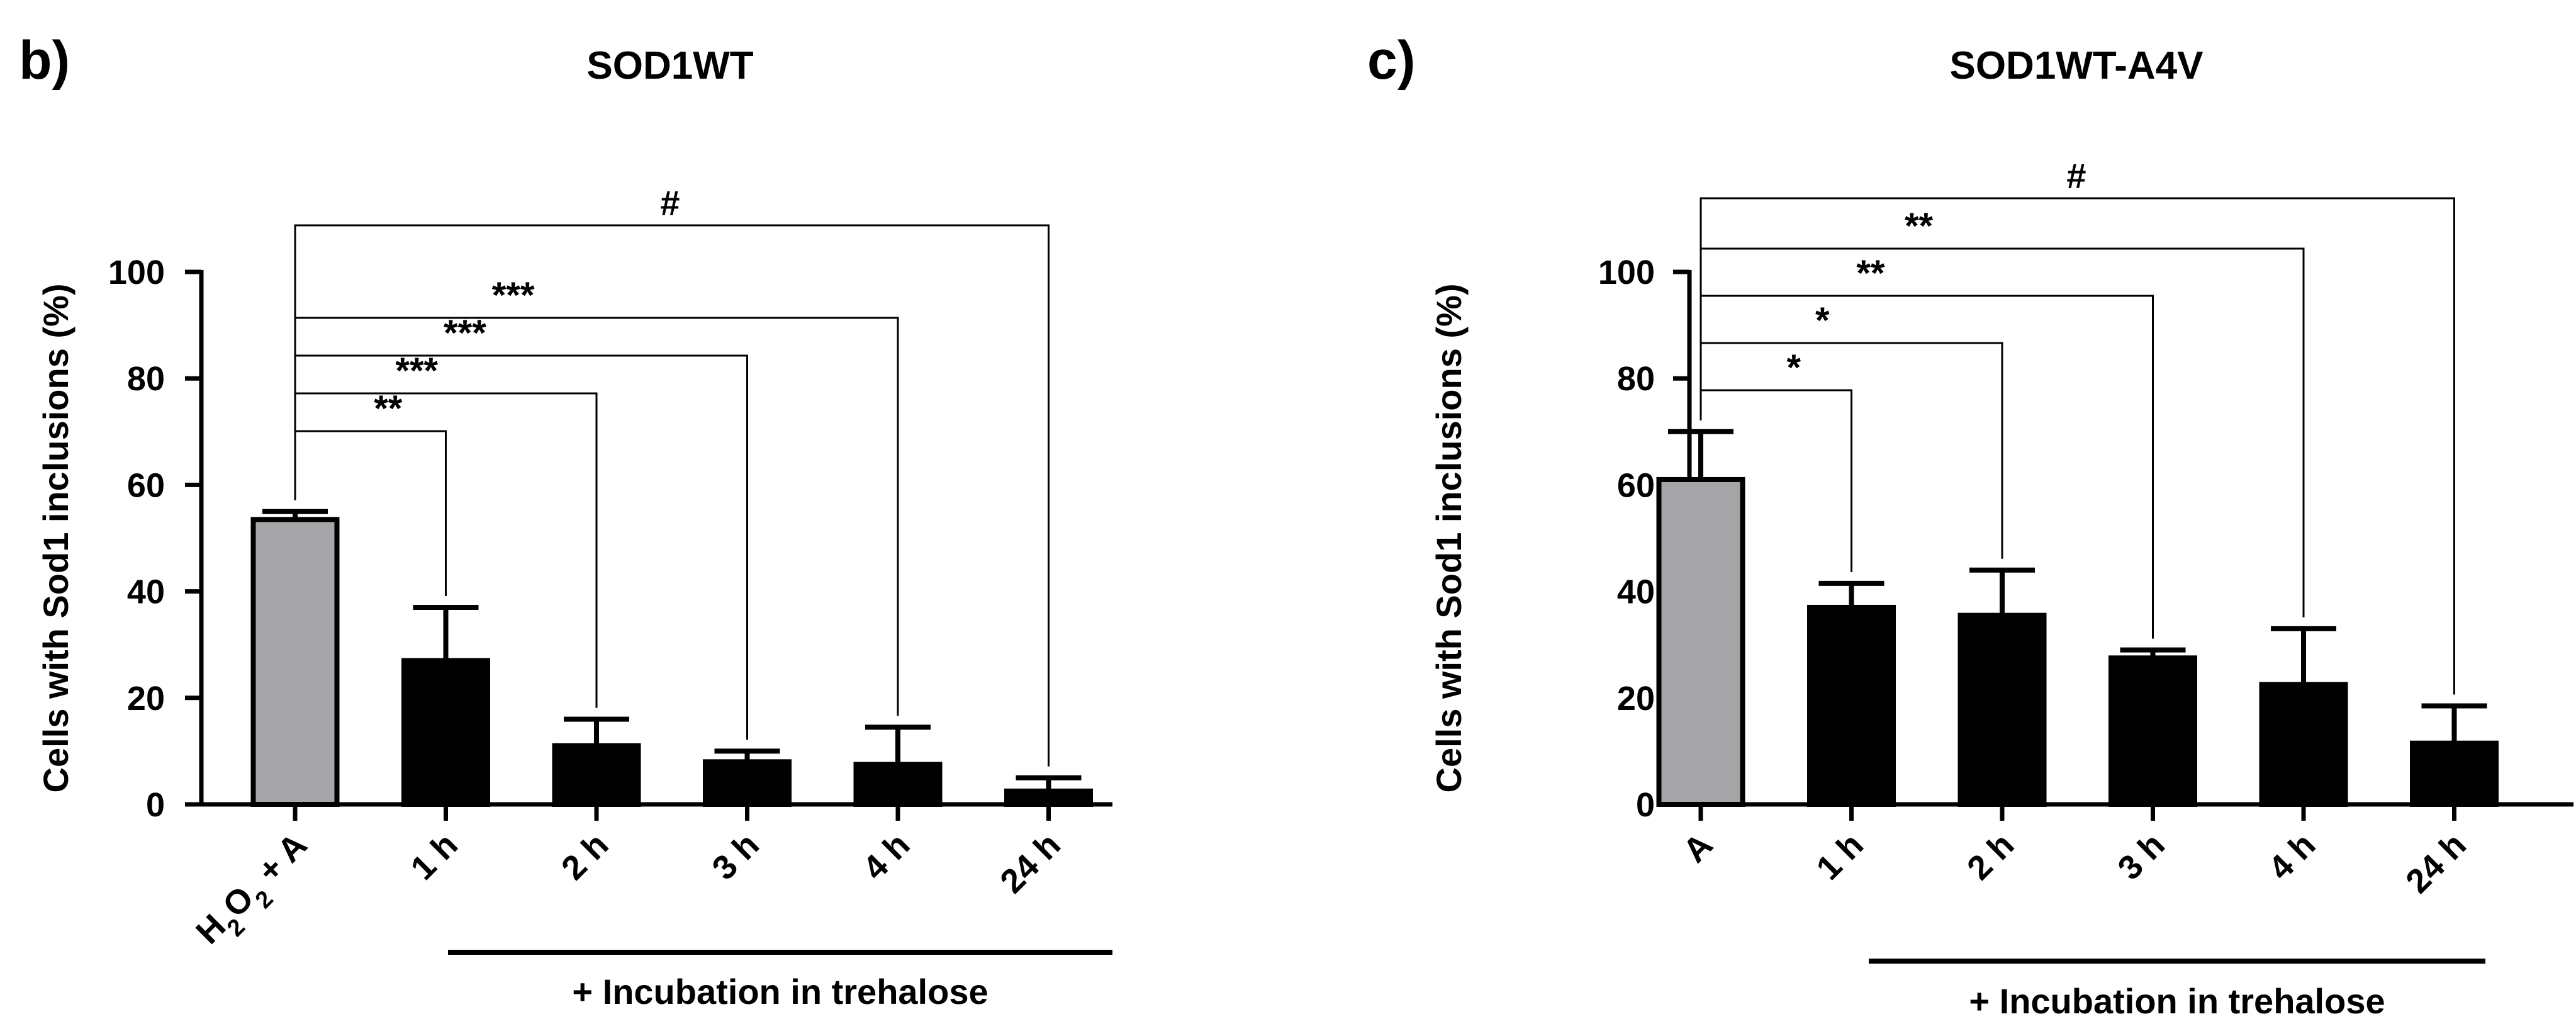  What do you see at coordinates (279, 861) in the screenshot?
I see `x-tick-label-part: + A` at bounding box center [279, 861].